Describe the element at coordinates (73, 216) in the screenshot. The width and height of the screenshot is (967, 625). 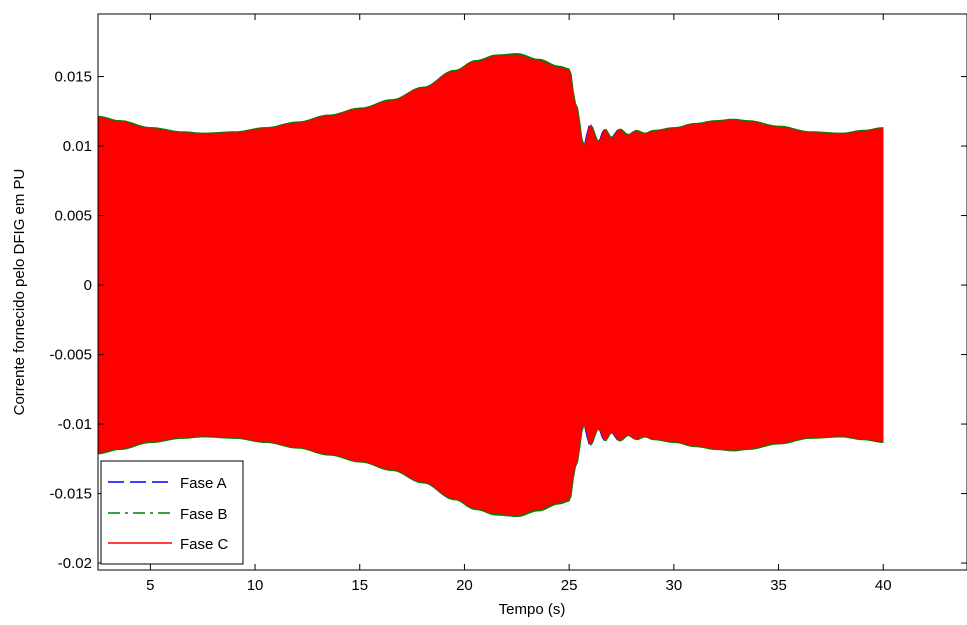
I see `y-tick-label: 0.005` at that location.